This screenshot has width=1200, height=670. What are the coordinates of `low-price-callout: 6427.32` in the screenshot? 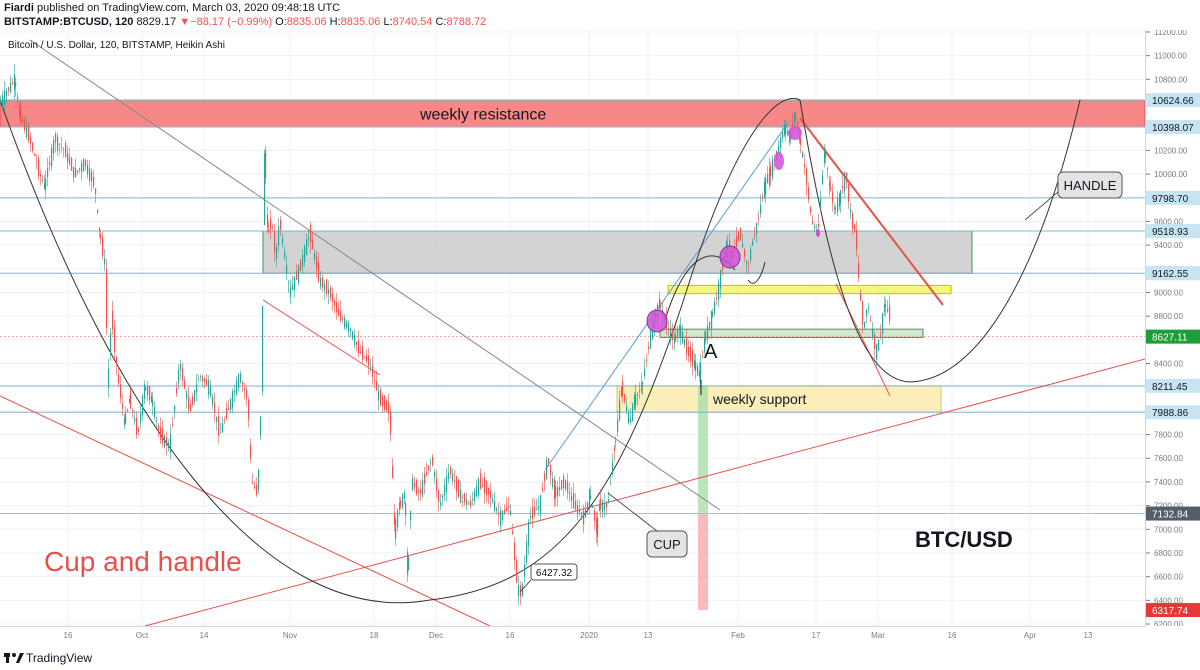 It's located at (548, 578).